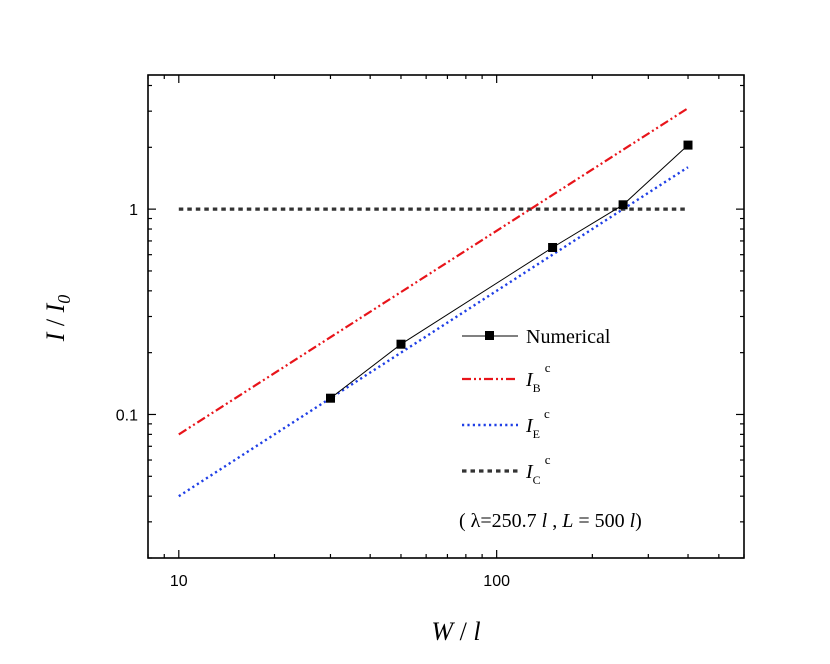 Image resolution: width=830 pixels, height=664 pixels. What do you see at coordinates (568, 337) in the screenshot?
I see `legend-label-numerical: Numerical` at bounding box center [568, 337].